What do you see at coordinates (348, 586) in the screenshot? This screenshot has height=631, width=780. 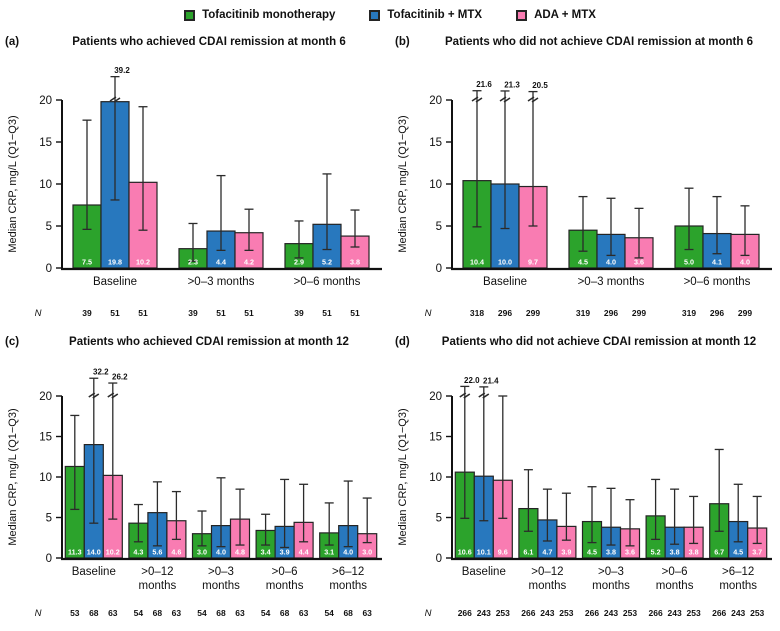 I see `x-group-label: months` at bounding box center [348, 586].